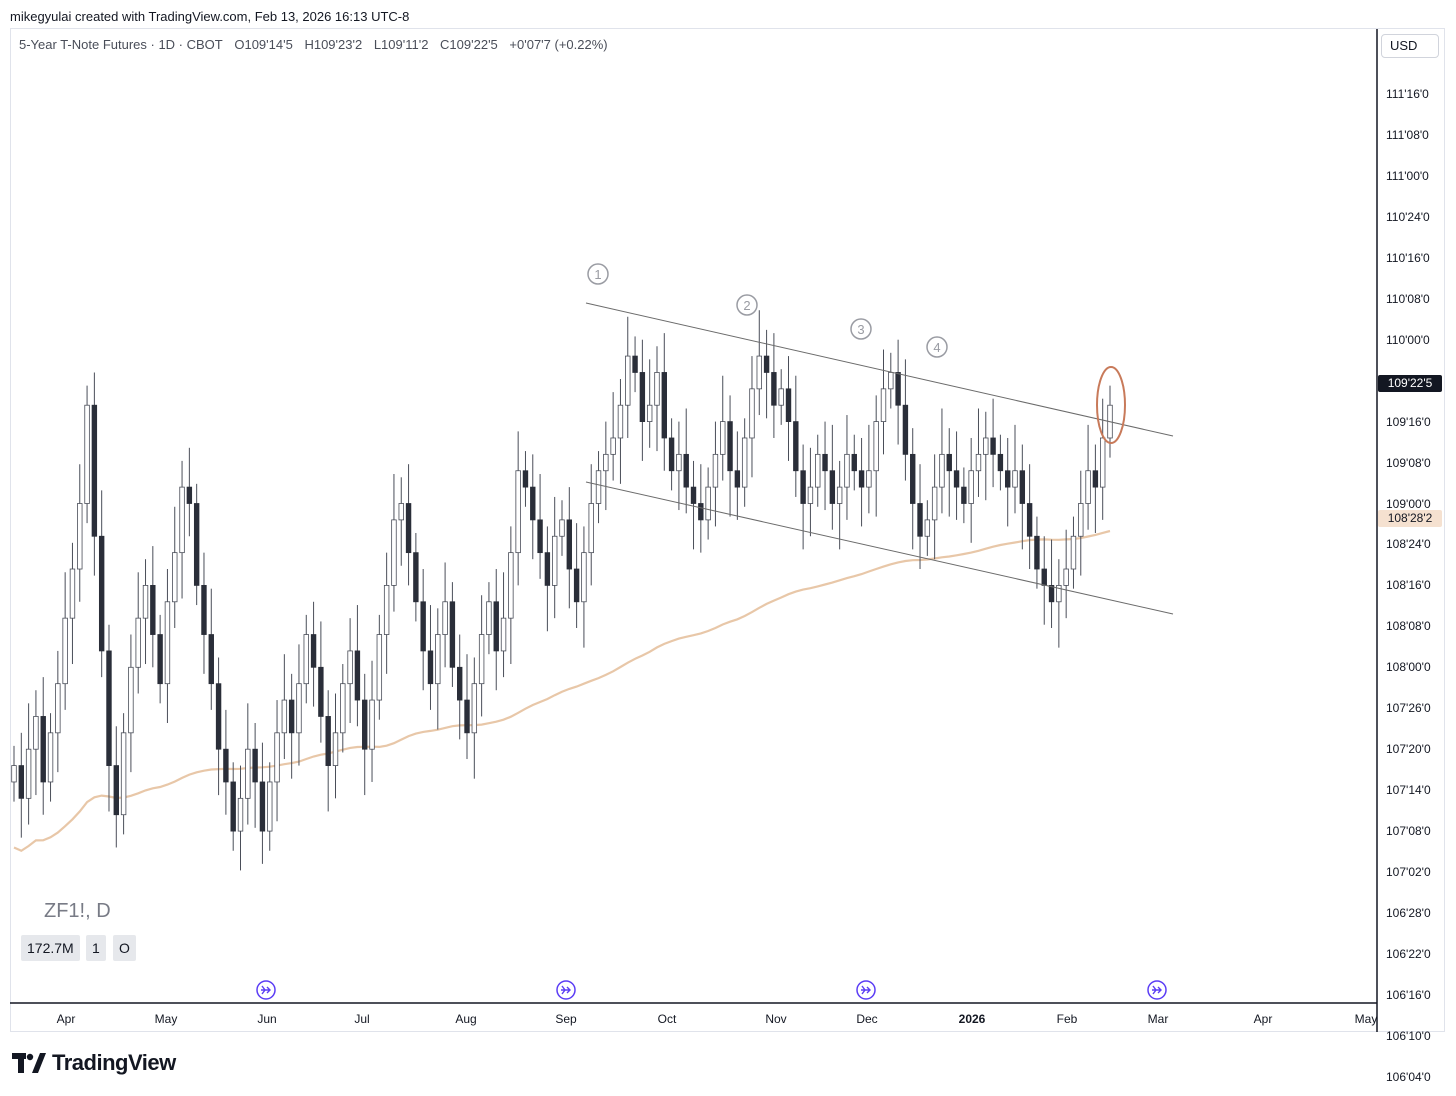 This screenshot has height=1096, width=1456. What do you see at coordinates (1408, 462) in the screenshot?
I see `price-tick-label: 109'08'0` at bounding box center [1408, 462].